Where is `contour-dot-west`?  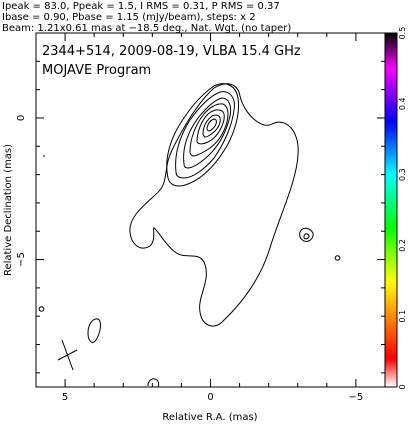 contour-dot-west is located at coordinates (41, 309).